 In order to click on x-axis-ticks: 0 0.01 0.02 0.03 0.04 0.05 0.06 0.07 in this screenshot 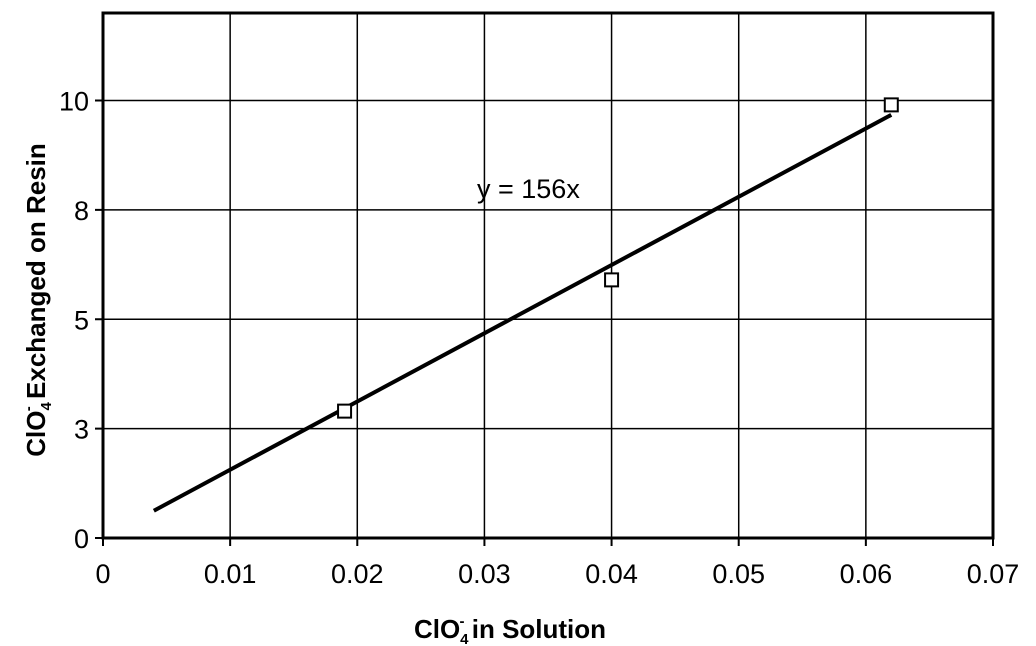, I will do `click(557, 563)`.